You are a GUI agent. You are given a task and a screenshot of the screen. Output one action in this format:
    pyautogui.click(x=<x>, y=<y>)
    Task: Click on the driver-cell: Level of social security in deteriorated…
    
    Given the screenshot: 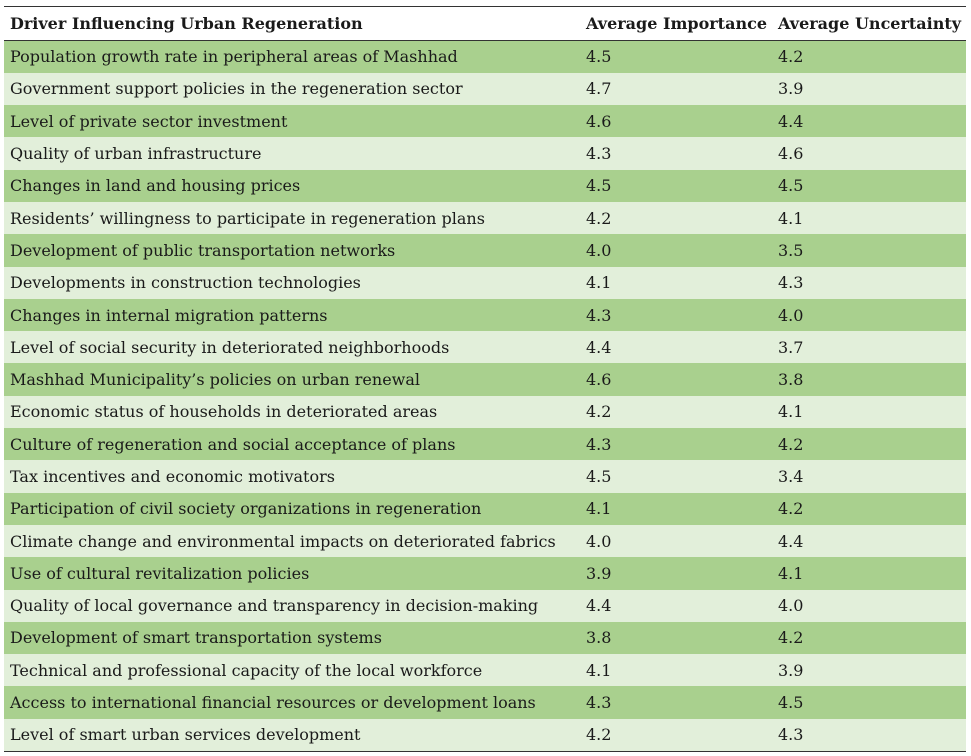 What is the action you would take?
    pyautogui.click(x=292, y=347)
    